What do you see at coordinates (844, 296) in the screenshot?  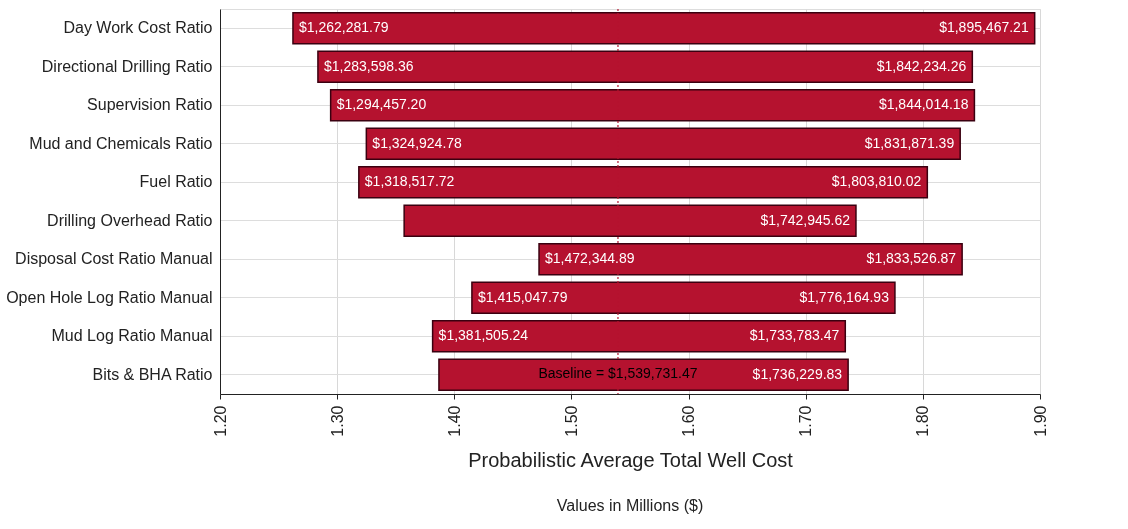 I see `annotation: $1,776,164.93` at bounding box center [844, 296].